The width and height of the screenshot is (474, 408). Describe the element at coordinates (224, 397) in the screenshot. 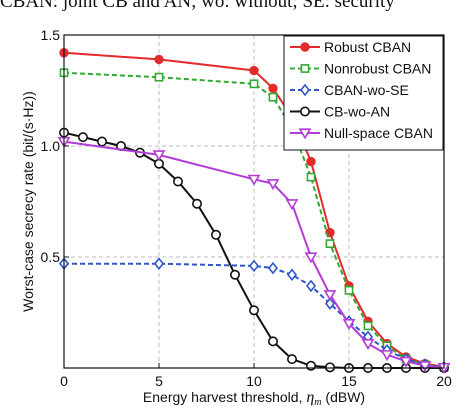

I see `x-axis-label-prefix: Energy harvest threshold,` at that location.